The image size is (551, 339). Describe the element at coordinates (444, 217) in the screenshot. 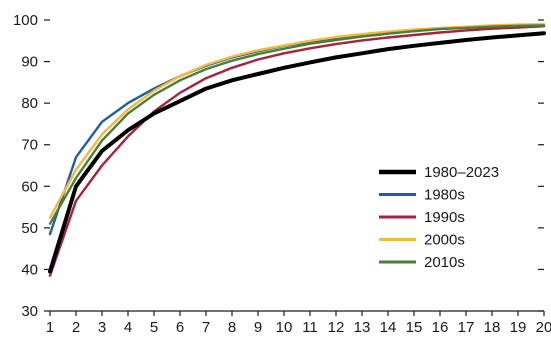

I see `legend-label-2: 1990s` at that location.